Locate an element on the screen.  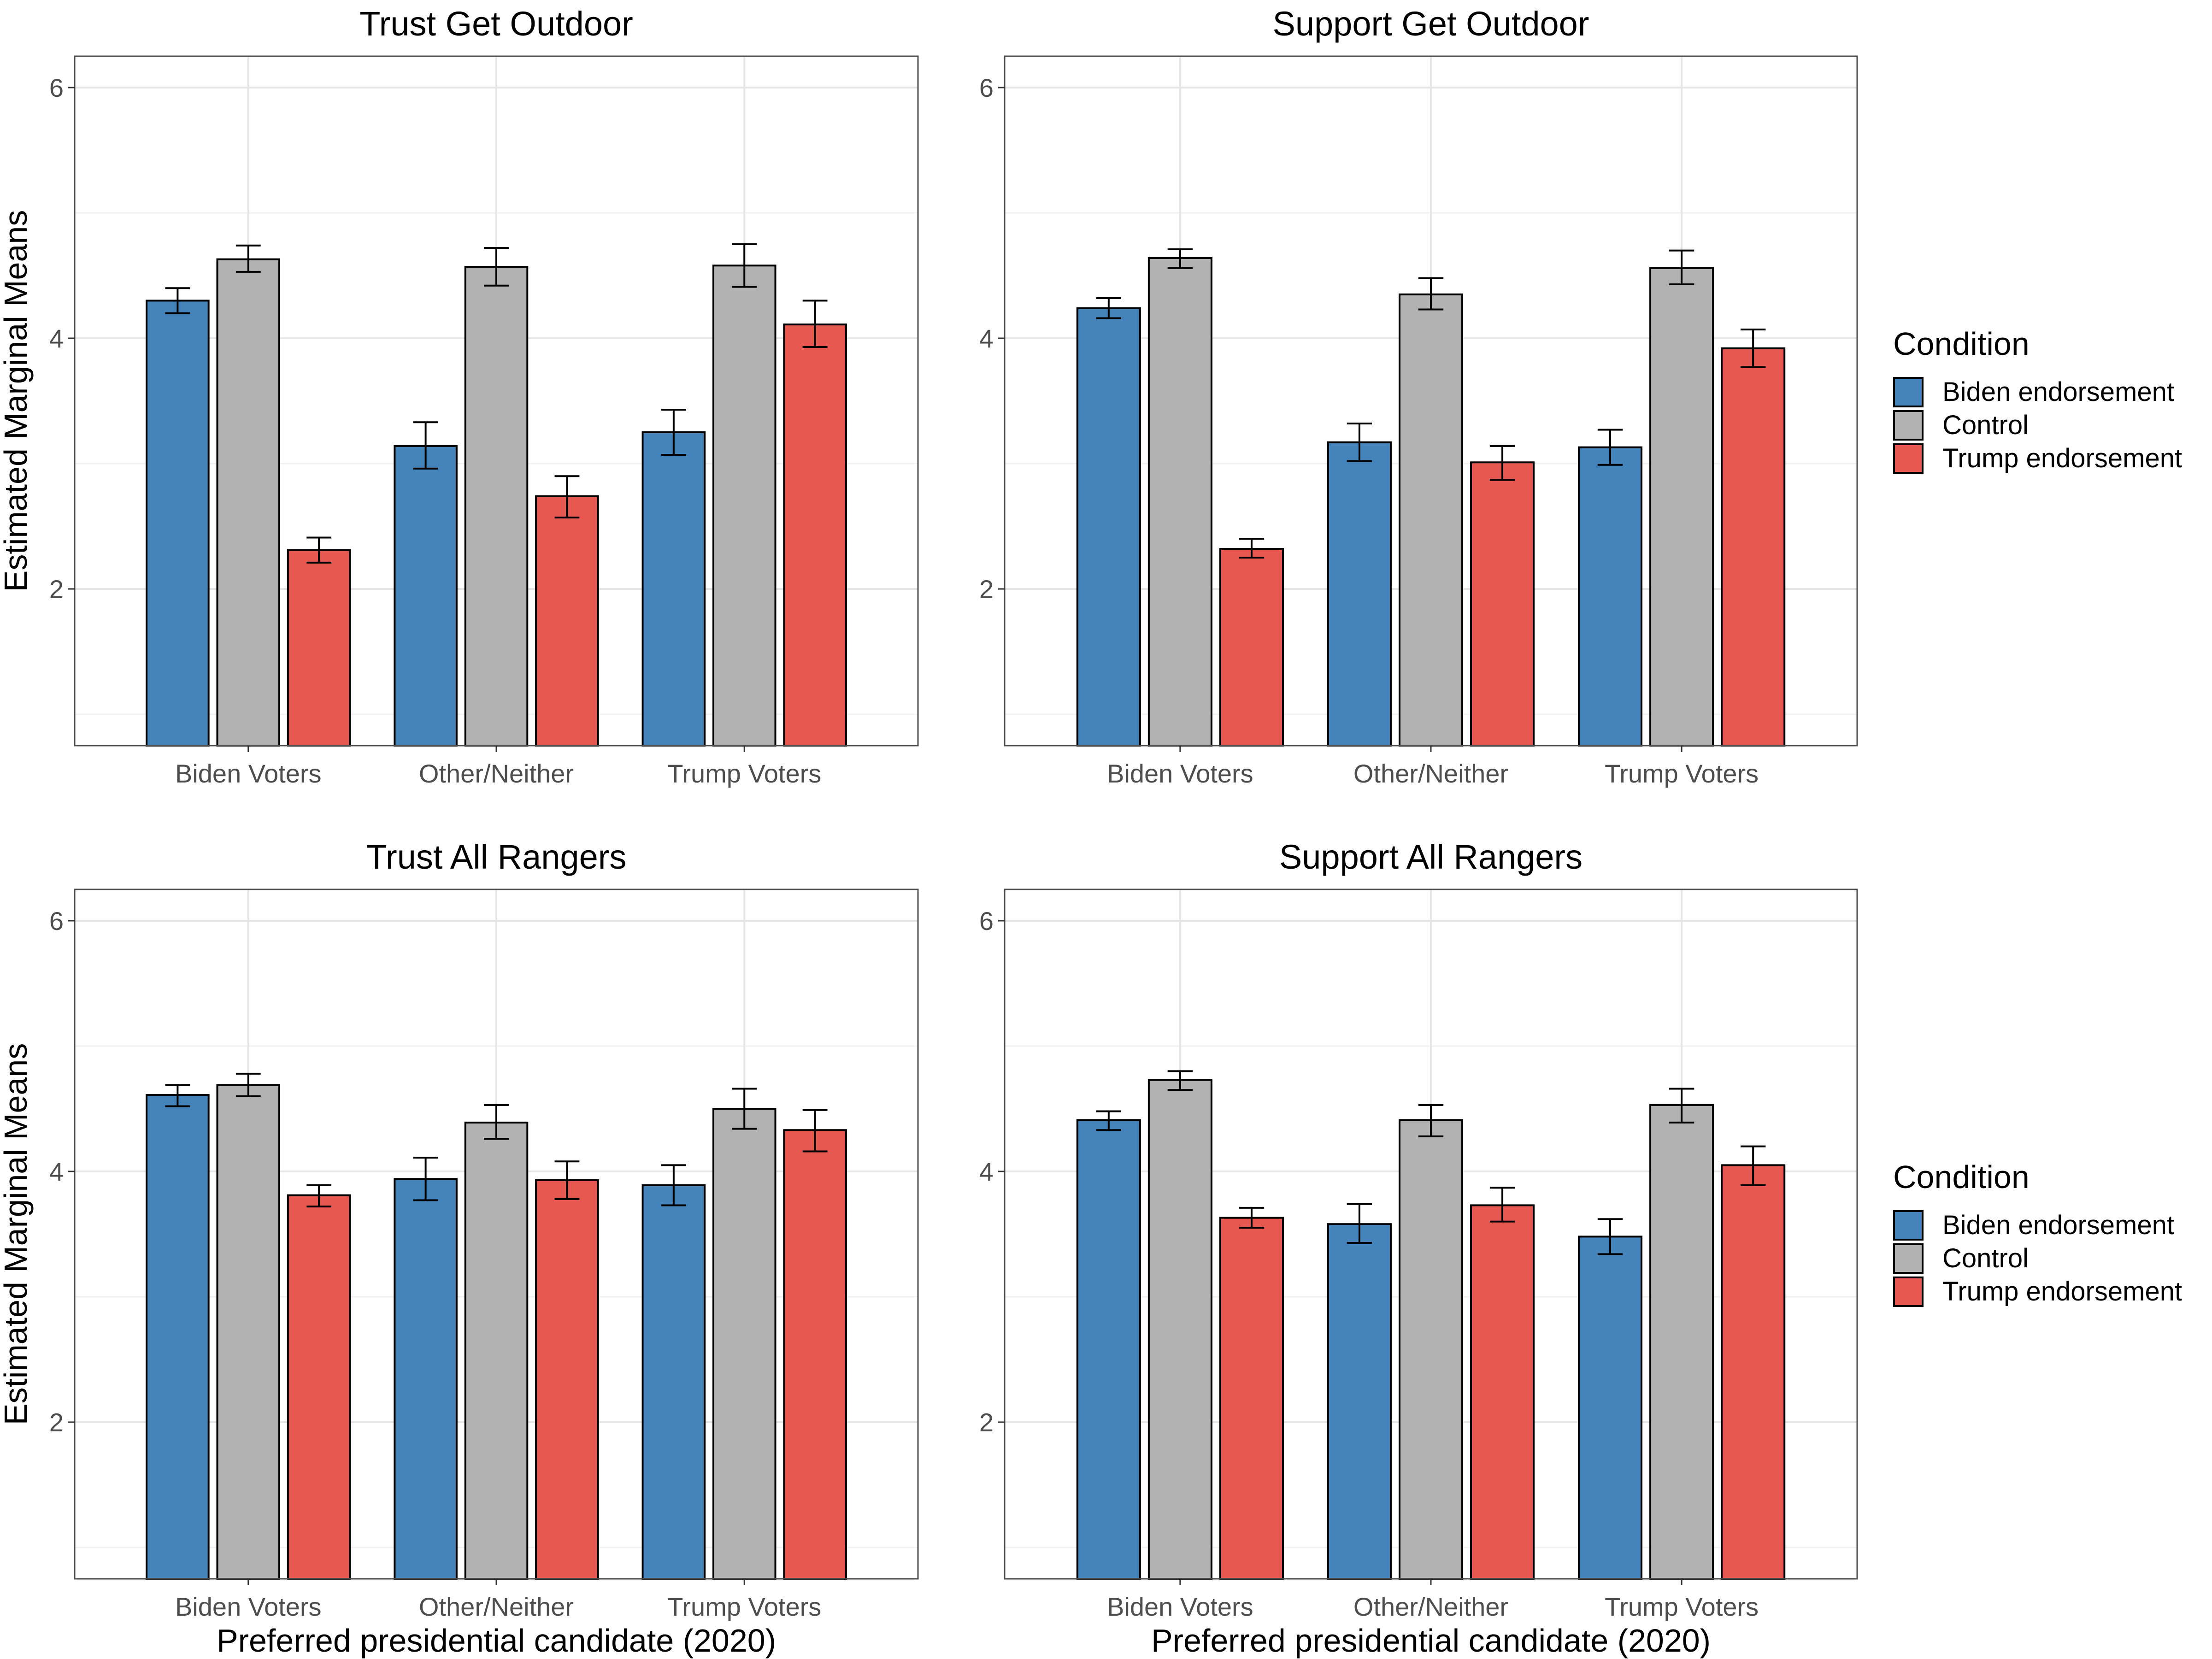
panel1-y-axis-label: Estimated Marginal Means is located at coordinates (17, 401).